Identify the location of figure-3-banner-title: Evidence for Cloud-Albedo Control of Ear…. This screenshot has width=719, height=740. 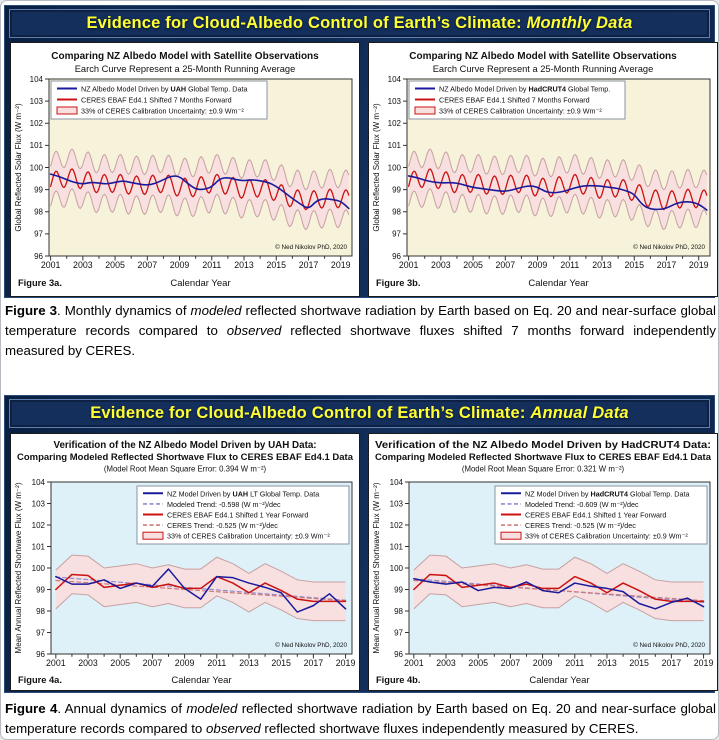
(359, 23).